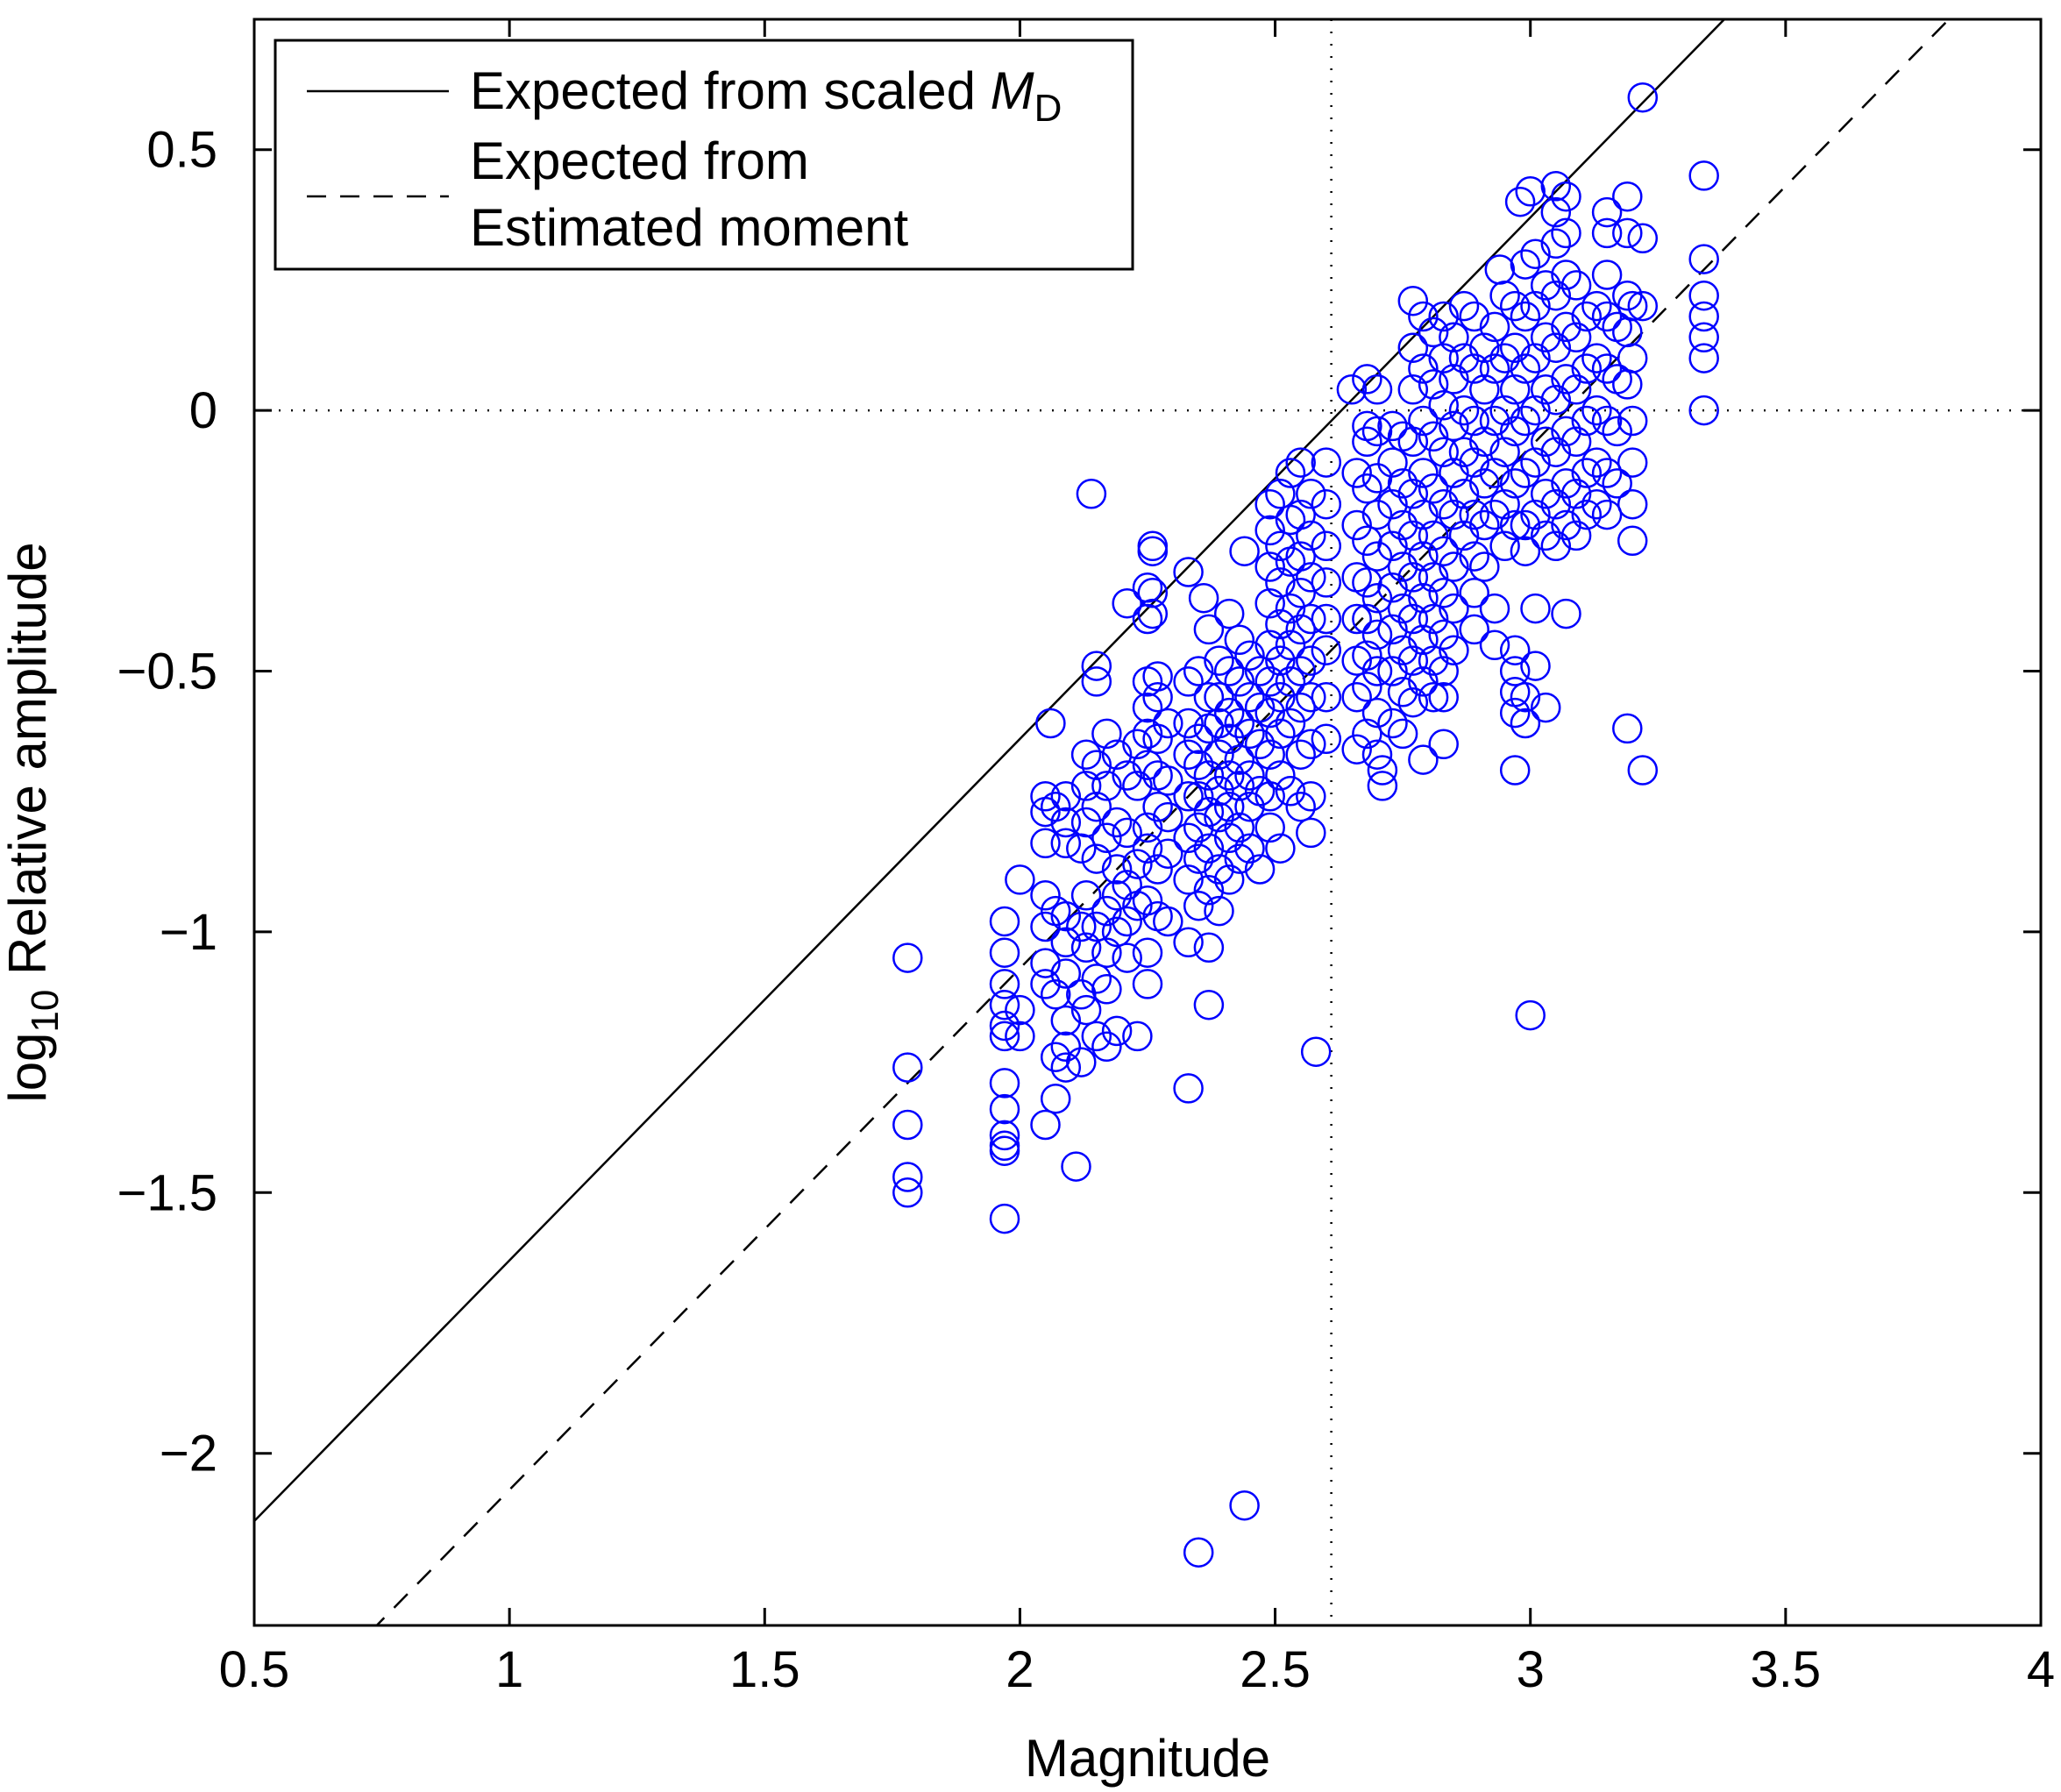 Image resolution: width=2061 pixels, height=1792 pixels. Describe the element at coordinates (1531, 1669) in the screenshot. I see `x-tick-label: 3` at that location.